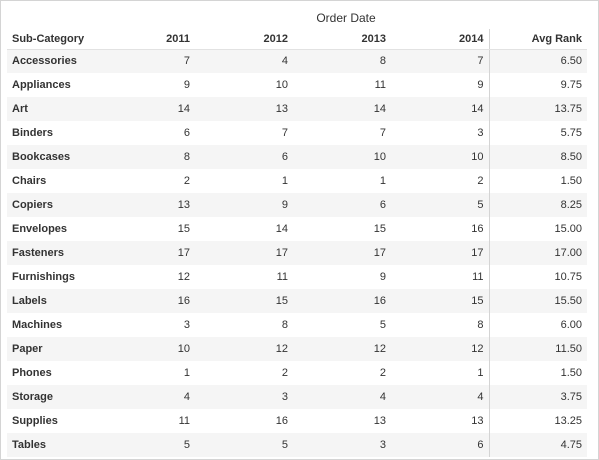 The height and width of the screenshot is (460, 599). I want to click on subcategory-cell: Fasteners, so click(52, 253).